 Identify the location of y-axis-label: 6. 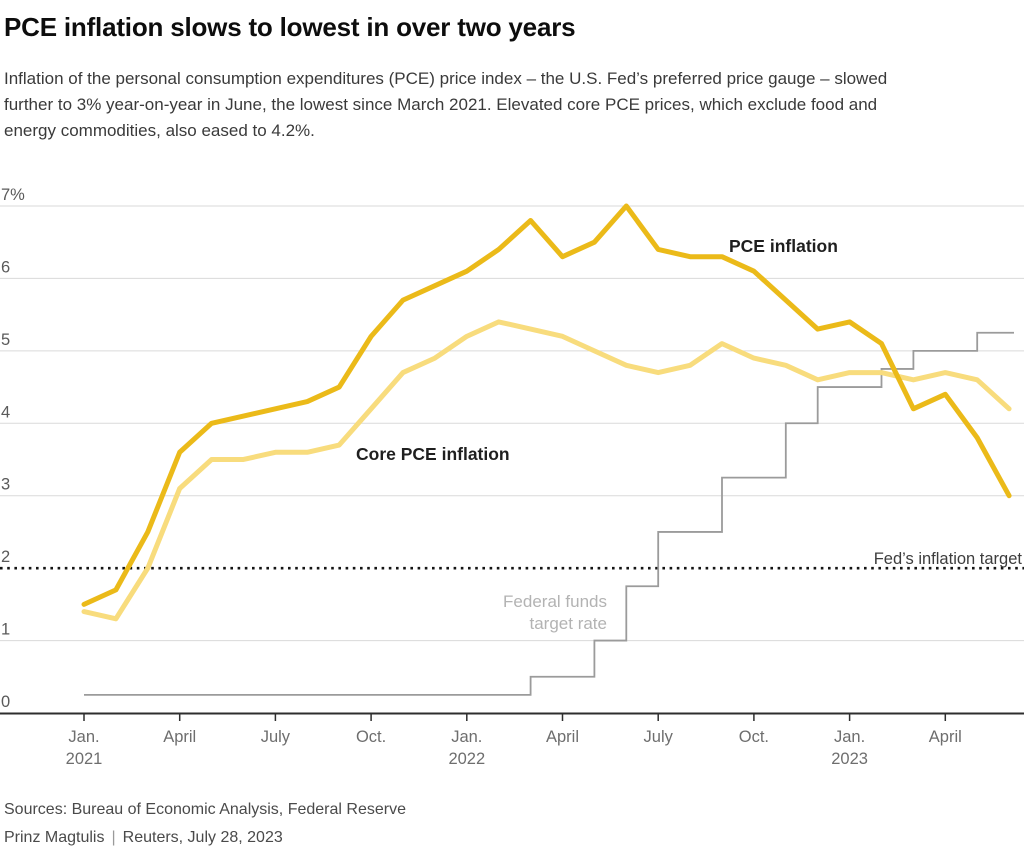
(5, 267).